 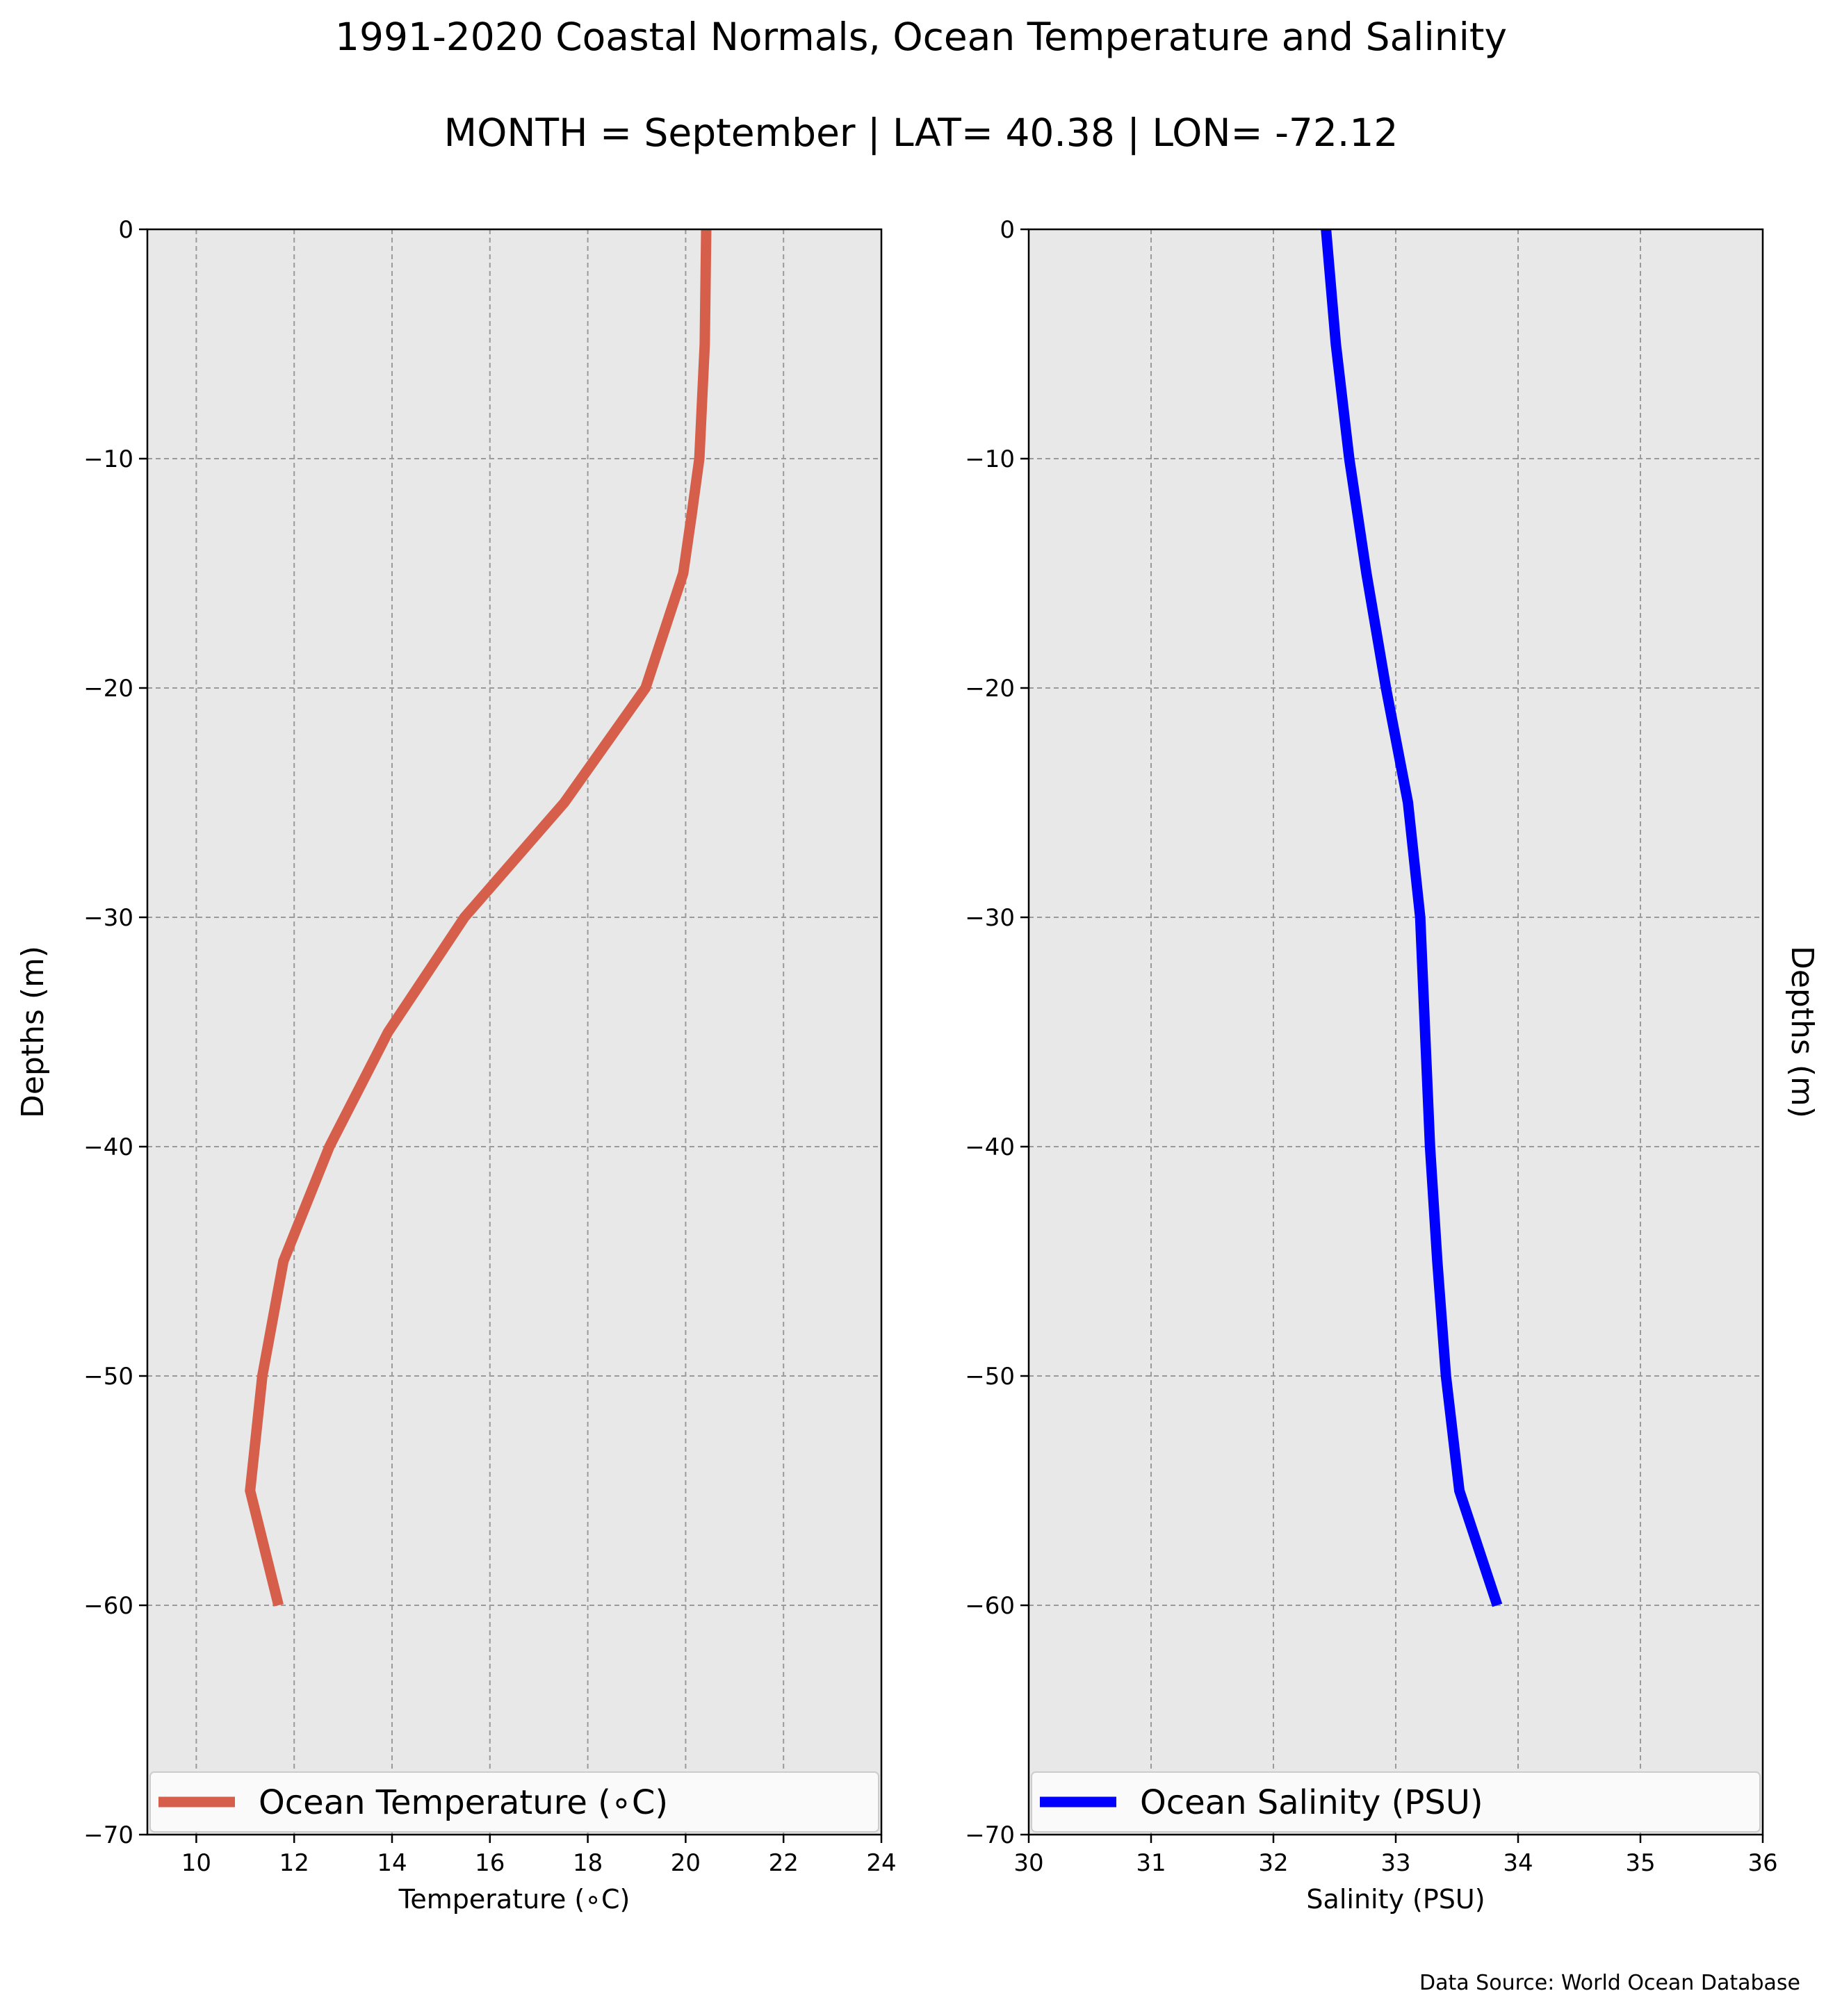 What do you see at coordinates (108, 459) in the screenshot?
I see `temp-y-tick-label: −10` at bounding box center [108, 459].